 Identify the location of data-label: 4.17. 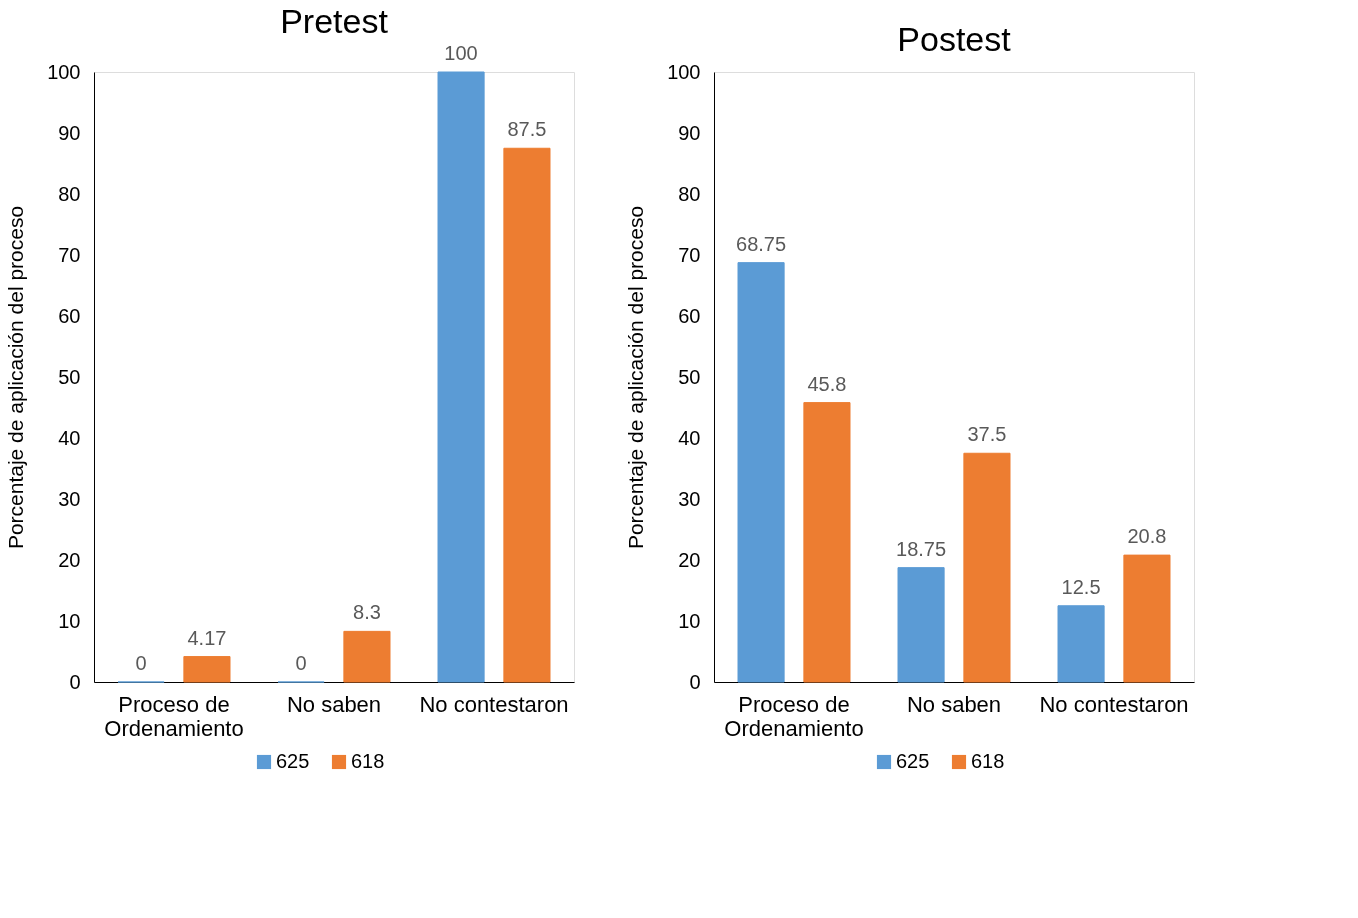
(207, 637).